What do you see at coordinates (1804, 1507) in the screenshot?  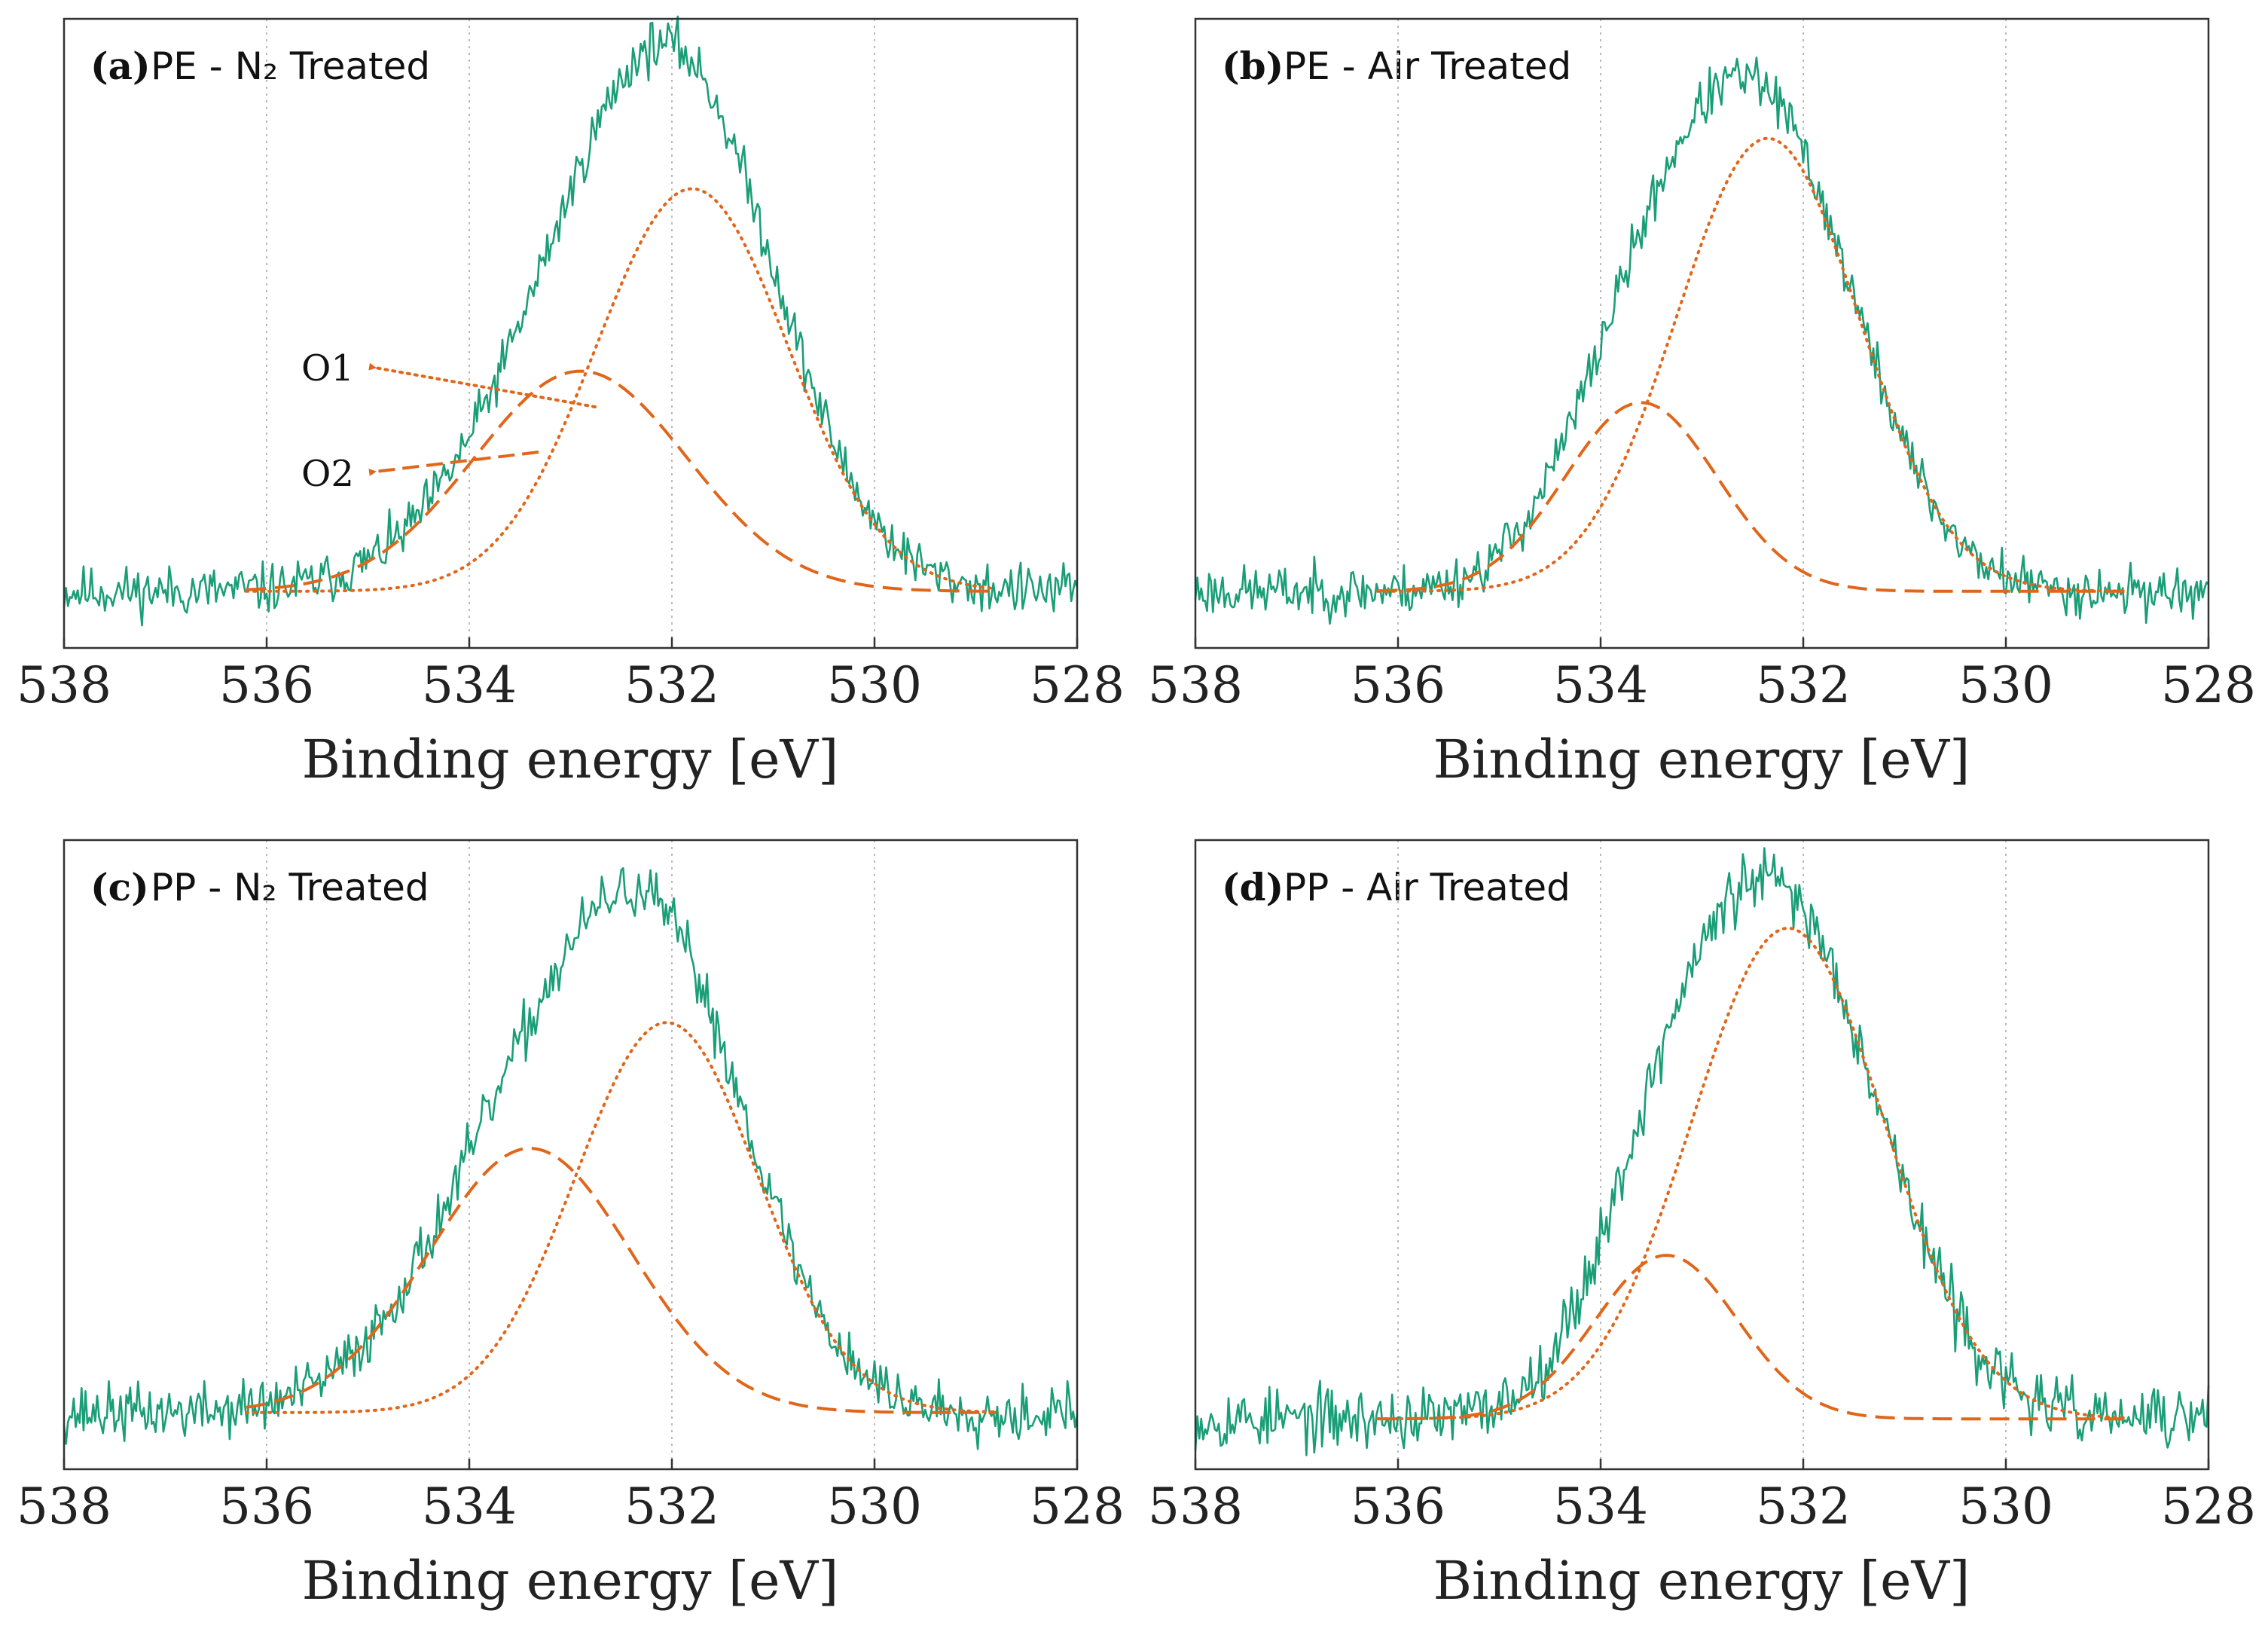 I see `panel-d-tick-label: 532` at bounding box center [1804, 1507].